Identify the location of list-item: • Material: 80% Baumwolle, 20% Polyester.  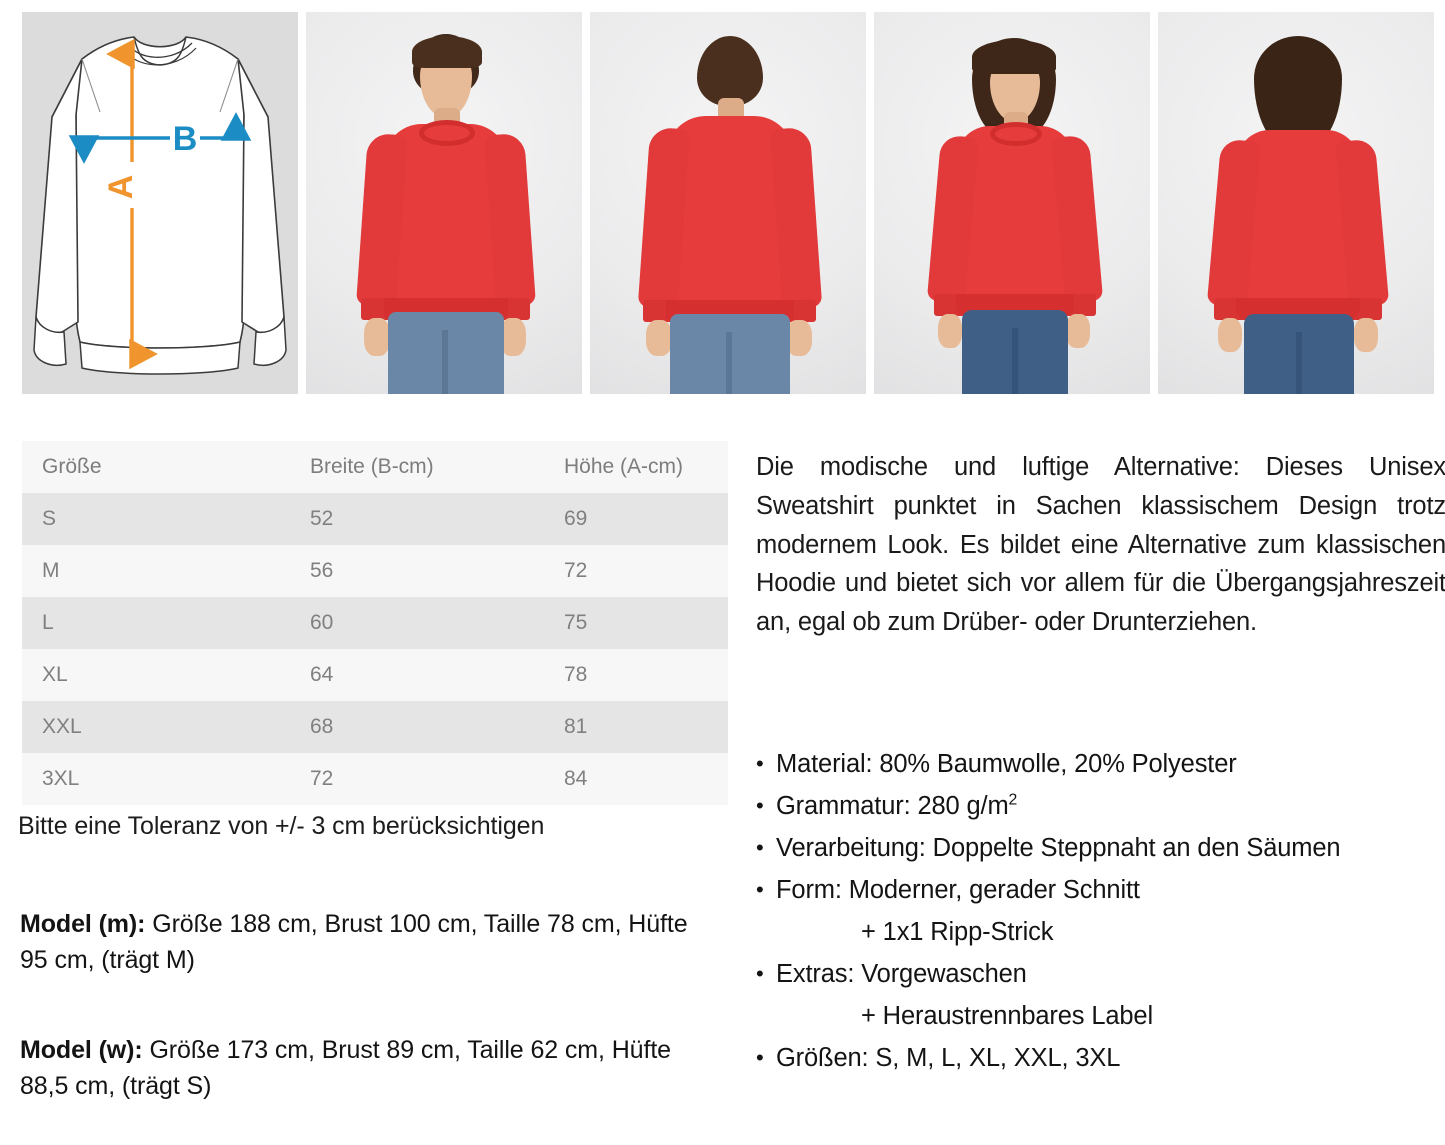
(1100, 764).